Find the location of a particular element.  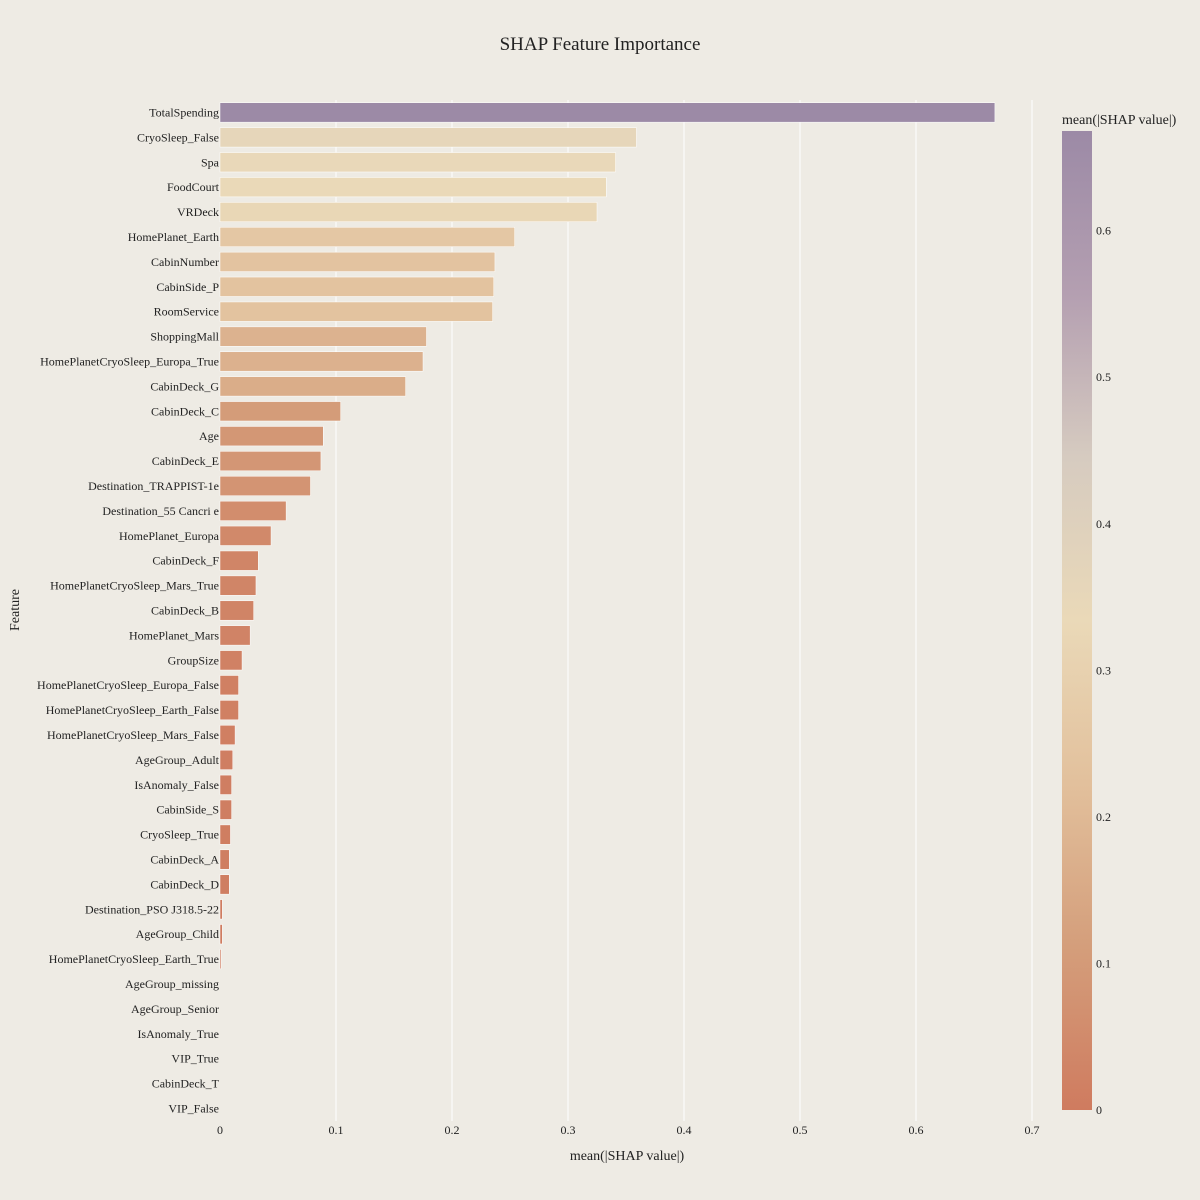

x-tick-label: 0 is located at coordinates (220, 1130).